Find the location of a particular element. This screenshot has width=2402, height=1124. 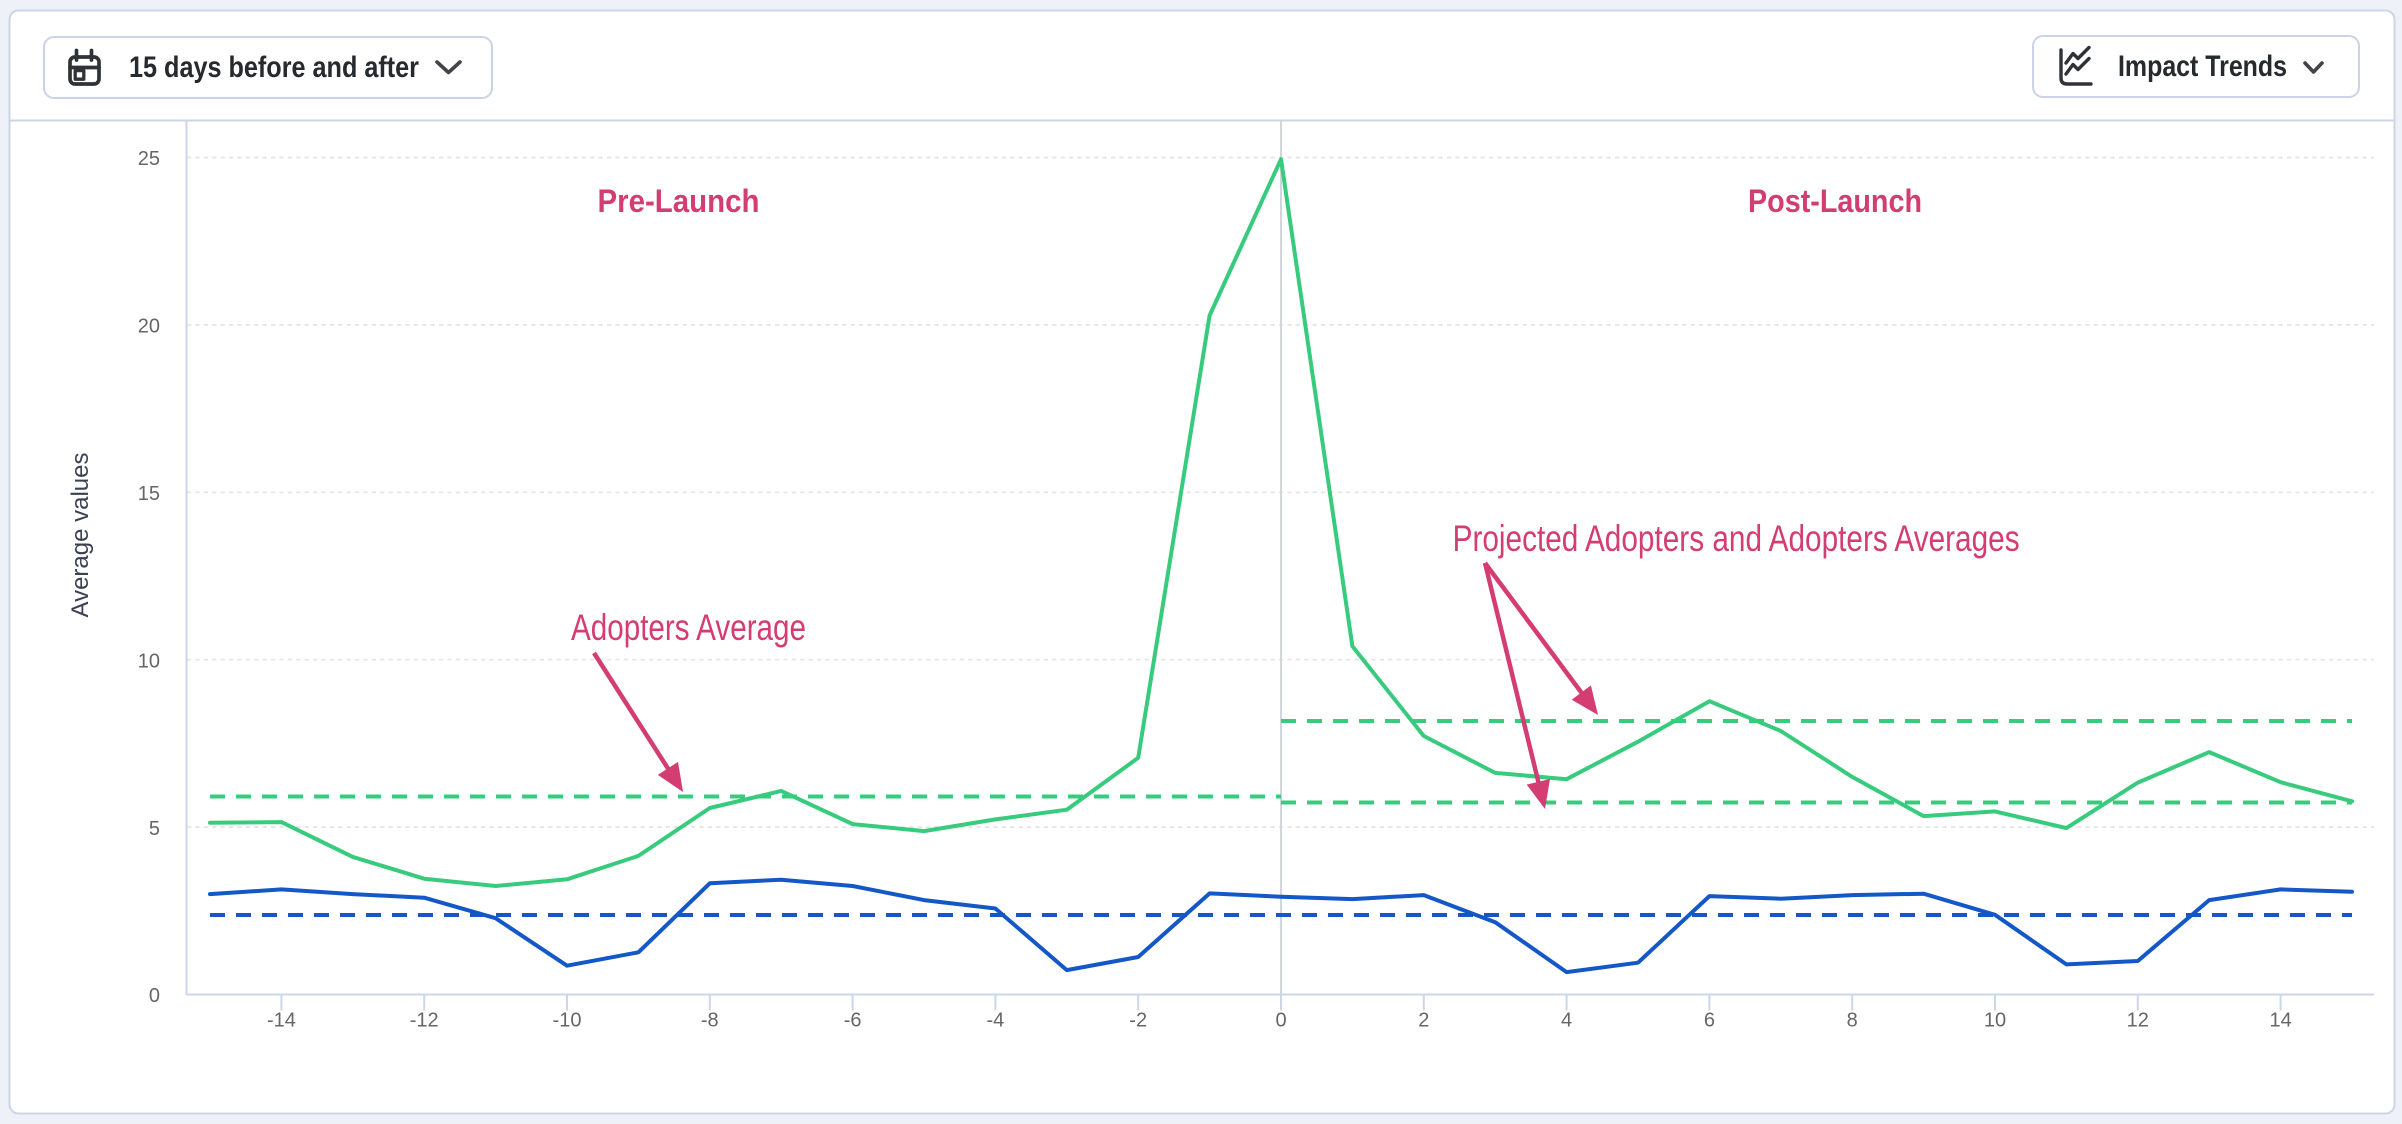

svg-text: 2 is located at coordinates (1423, 1021).